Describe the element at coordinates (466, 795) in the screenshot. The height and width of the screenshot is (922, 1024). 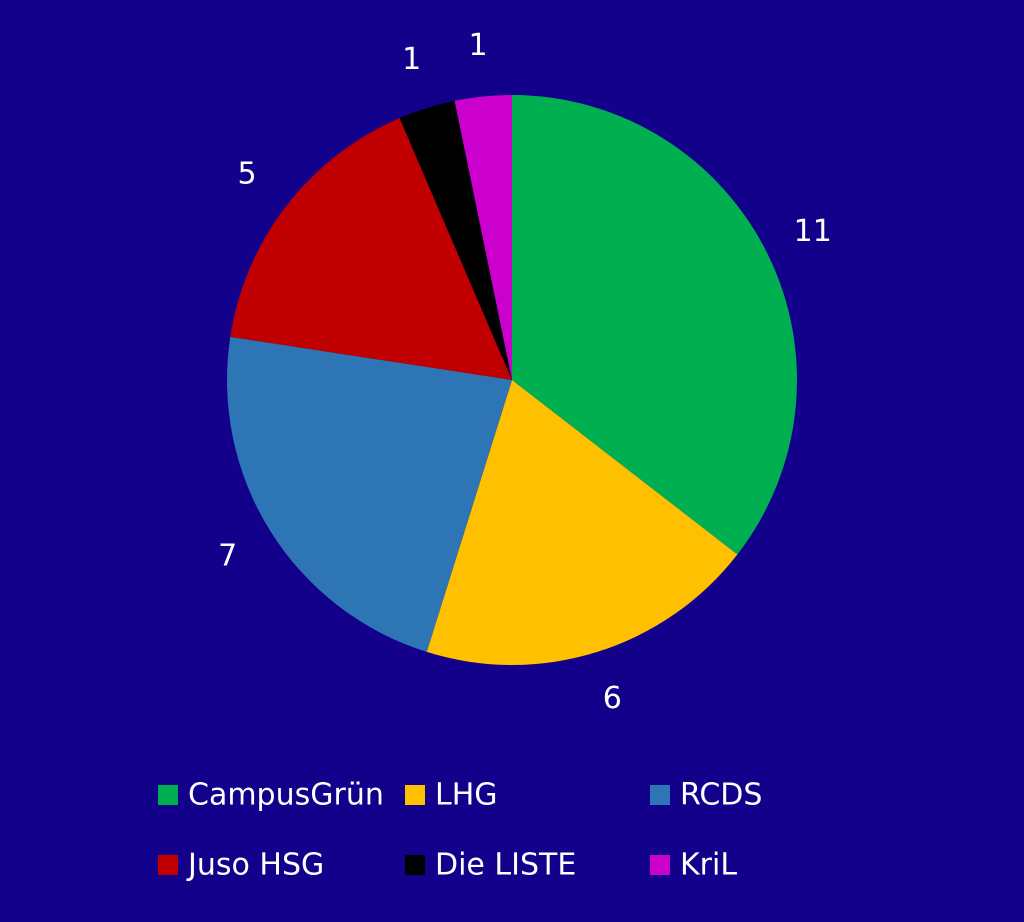
I see `legend-label: LHG` at that location.